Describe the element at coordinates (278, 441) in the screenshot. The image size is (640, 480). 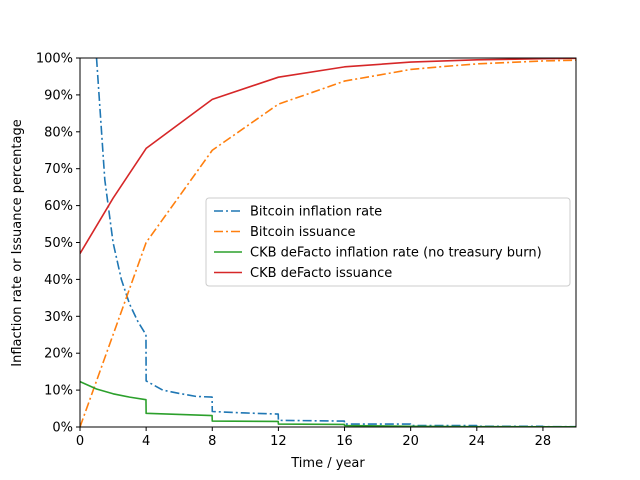
I see `x-tick-label: 12` at that location.